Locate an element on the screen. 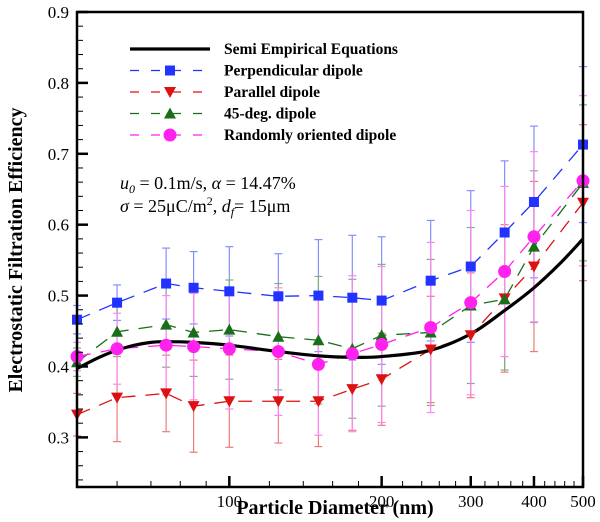 The width and height of the screenshot is (600, 522). y-tick-label: 0.6 is located at coordinates (58, 225).